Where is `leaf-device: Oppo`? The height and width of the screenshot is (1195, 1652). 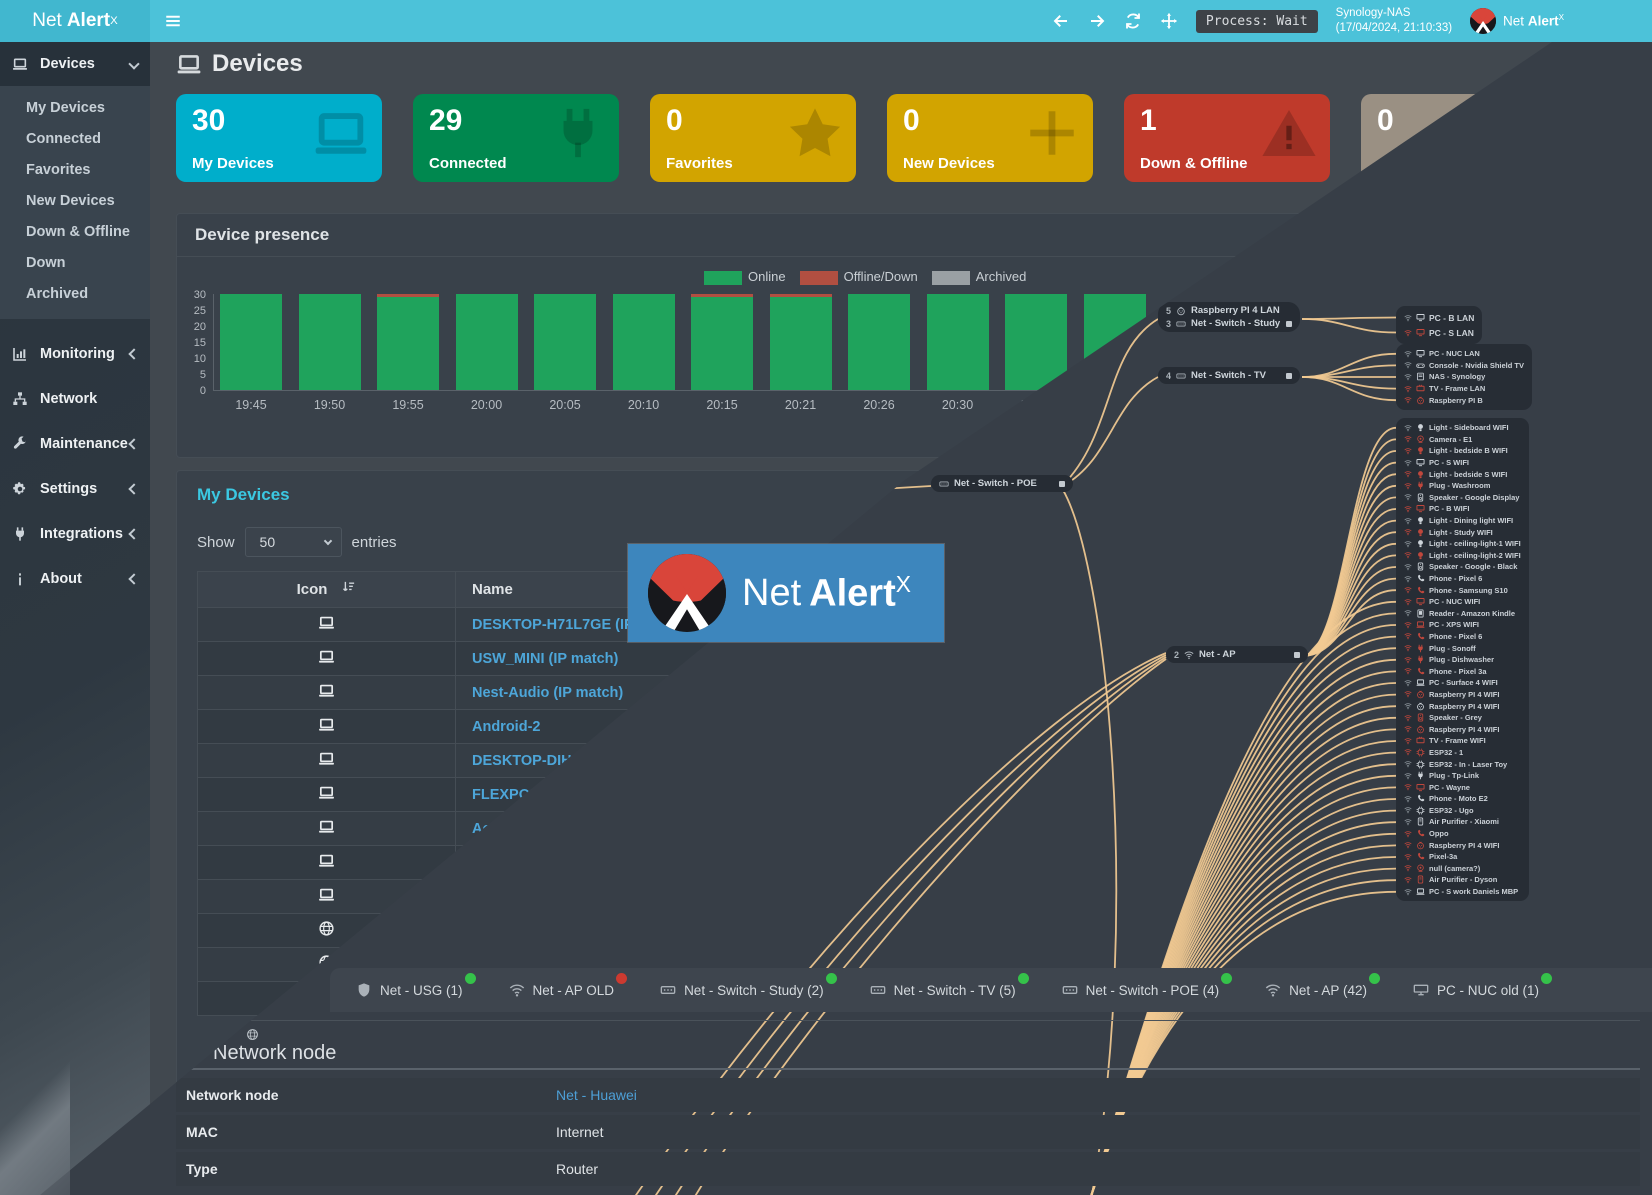 leaf-device: Oppo is located at coordinates (1462, 834).